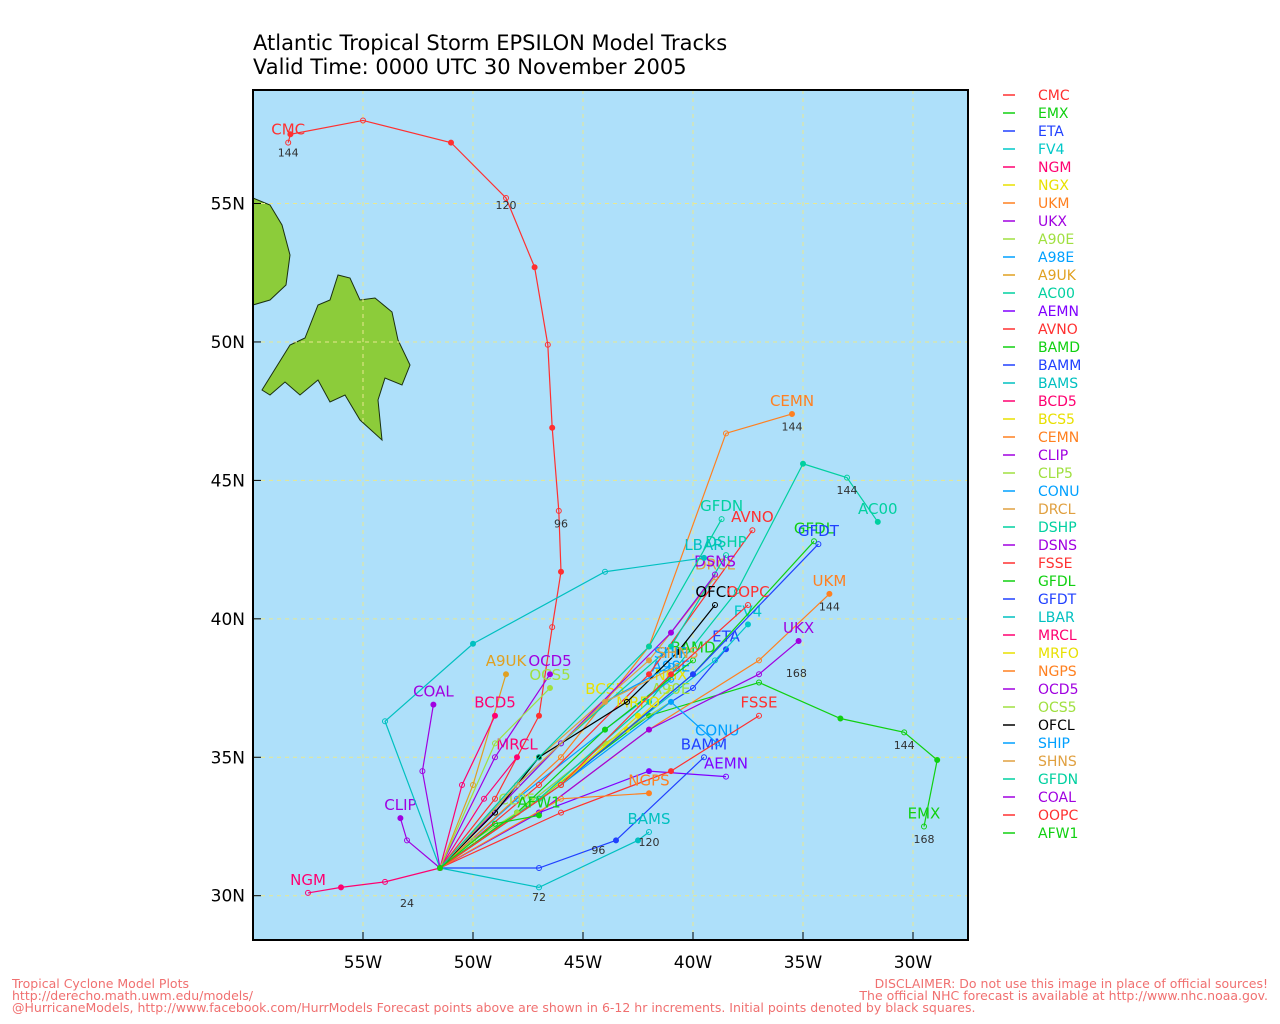  I want to click on legend-label: CLIP, so click(1053, 456).